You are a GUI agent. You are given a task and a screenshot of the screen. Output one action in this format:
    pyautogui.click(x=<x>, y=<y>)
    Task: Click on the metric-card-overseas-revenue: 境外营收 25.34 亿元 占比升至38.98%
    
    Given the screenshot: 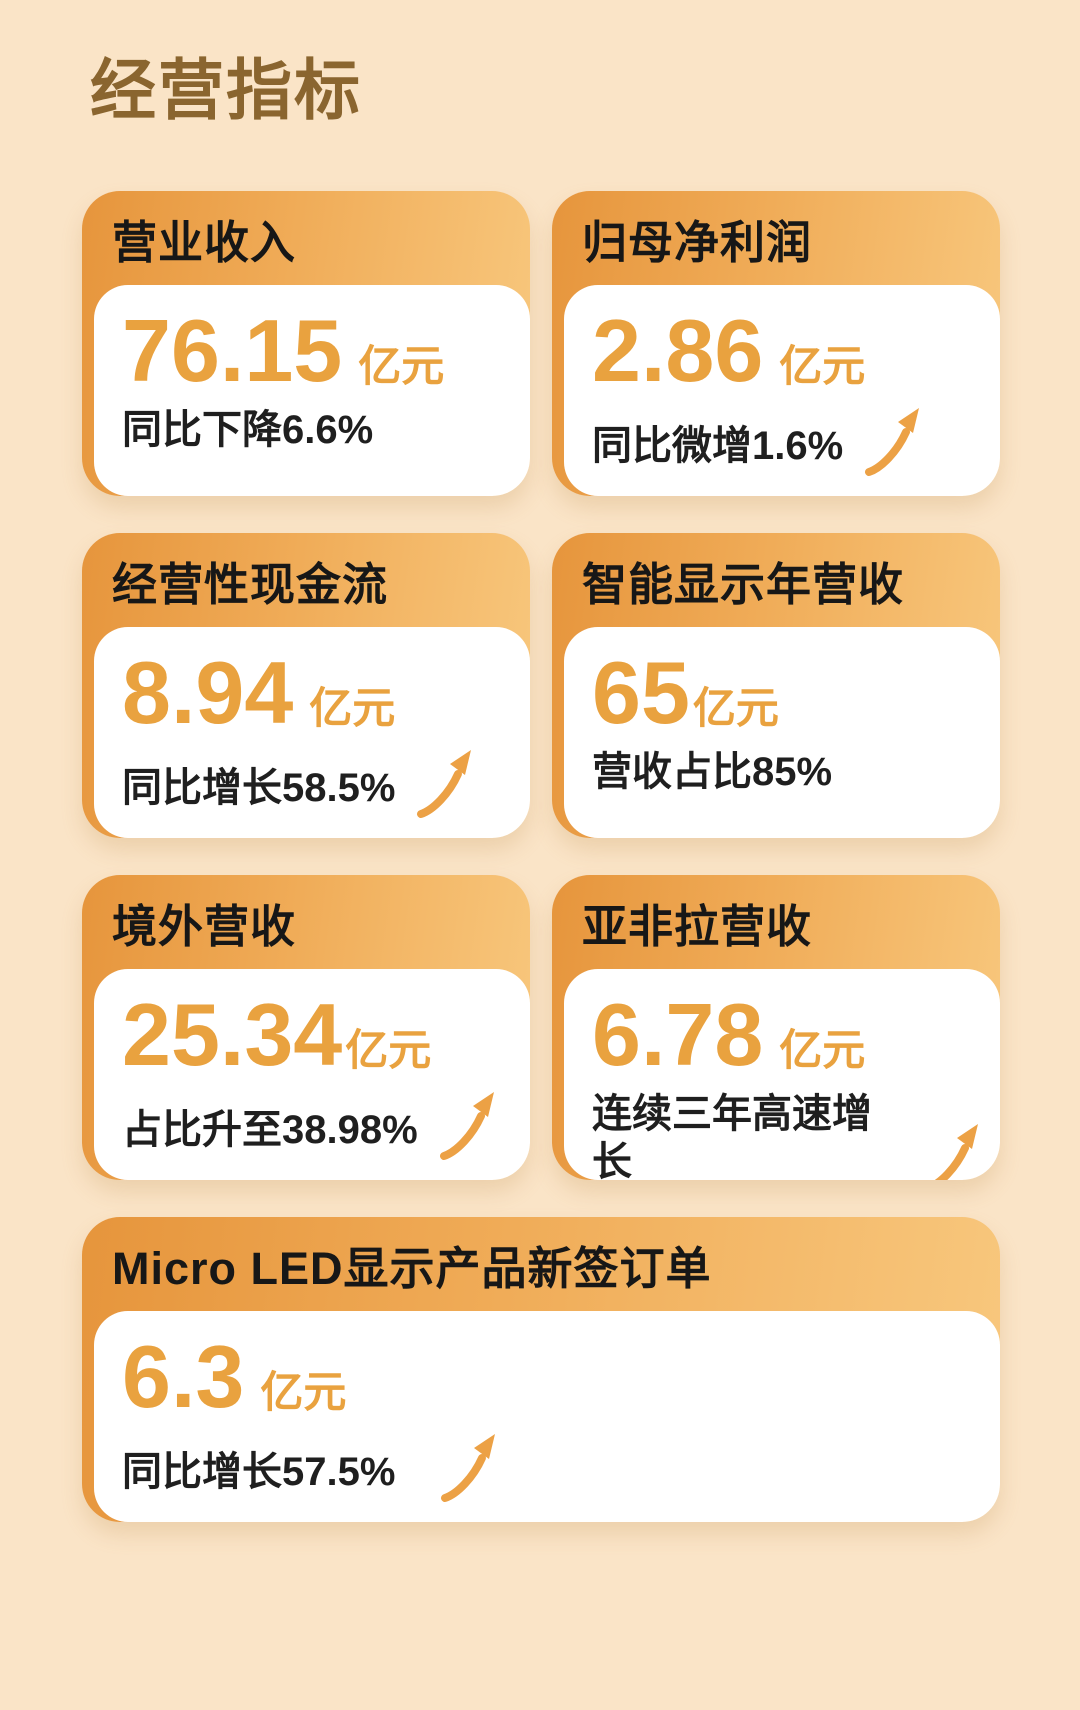 What is the action you would take?
    pyautogui.click(x=306, y=1028)
    